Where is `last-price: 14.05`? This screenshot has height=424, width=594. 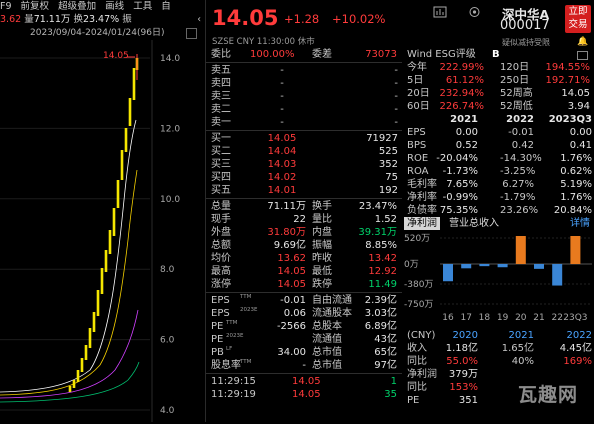
last-price: 14.05 is located at coordinates (245, 18).